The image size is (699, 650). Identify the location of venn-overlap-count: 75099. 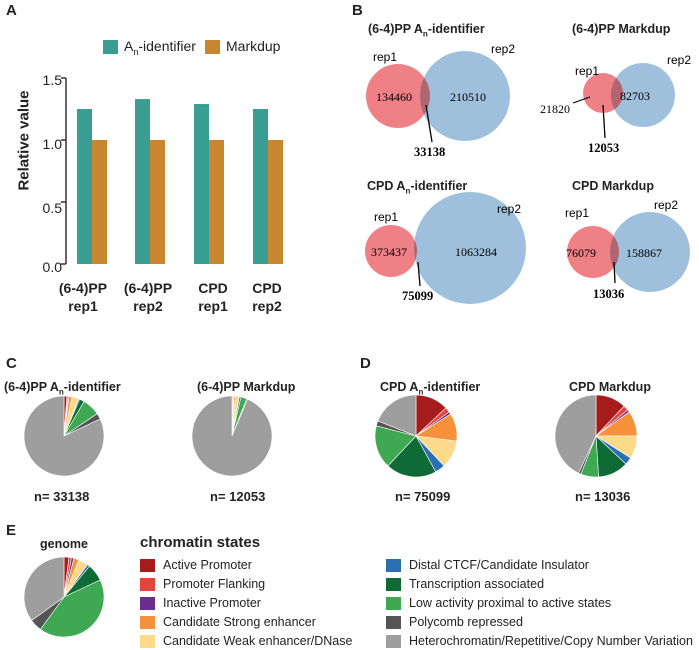
(417, 296).